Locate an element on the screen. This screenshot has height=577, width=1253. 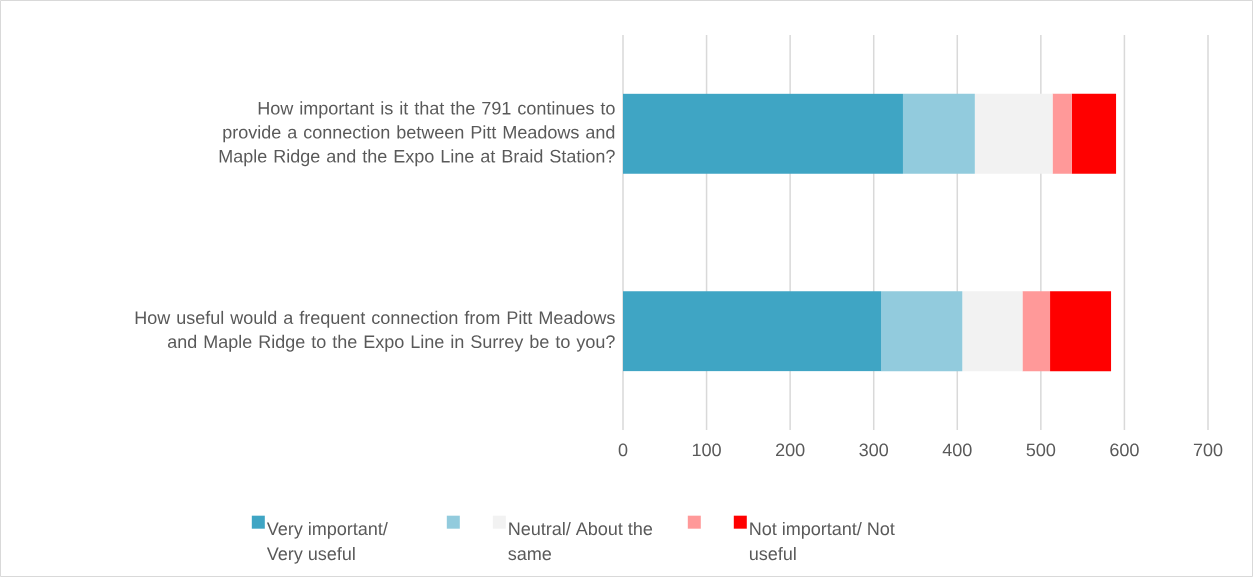
x-tick-label: 0 is located at coordinates (623, 450).